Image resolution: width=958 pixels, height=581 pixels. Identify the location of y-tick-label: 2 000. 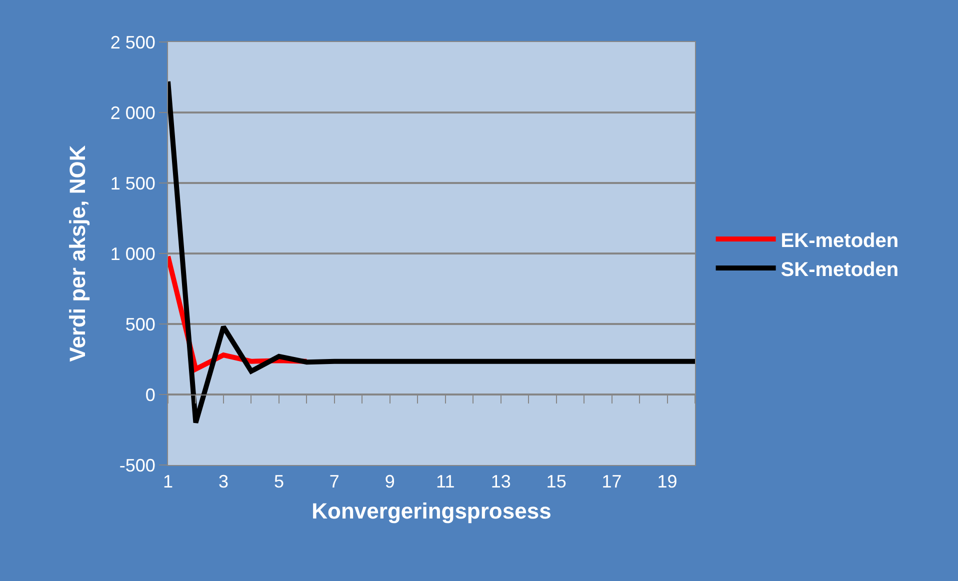
(133, 112).